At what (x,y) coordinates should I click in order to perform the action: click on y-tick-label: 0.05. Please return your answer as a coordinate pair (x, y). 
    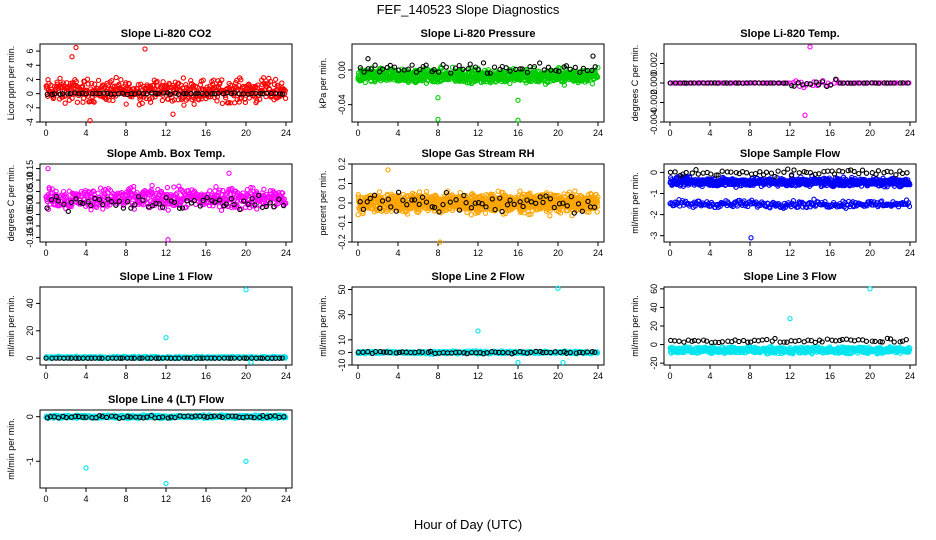
    Looking at the image, I should click on (30, 192).